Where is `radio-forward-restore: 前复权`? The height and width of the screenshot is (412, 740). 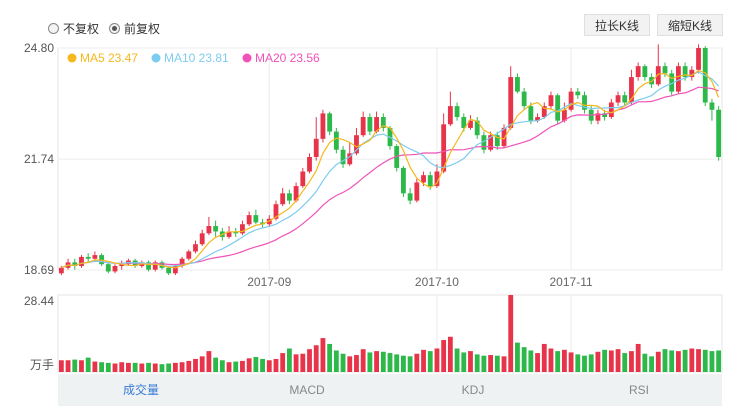 radio-forward-restore: 前复权 is located at coordinates (134, 28).